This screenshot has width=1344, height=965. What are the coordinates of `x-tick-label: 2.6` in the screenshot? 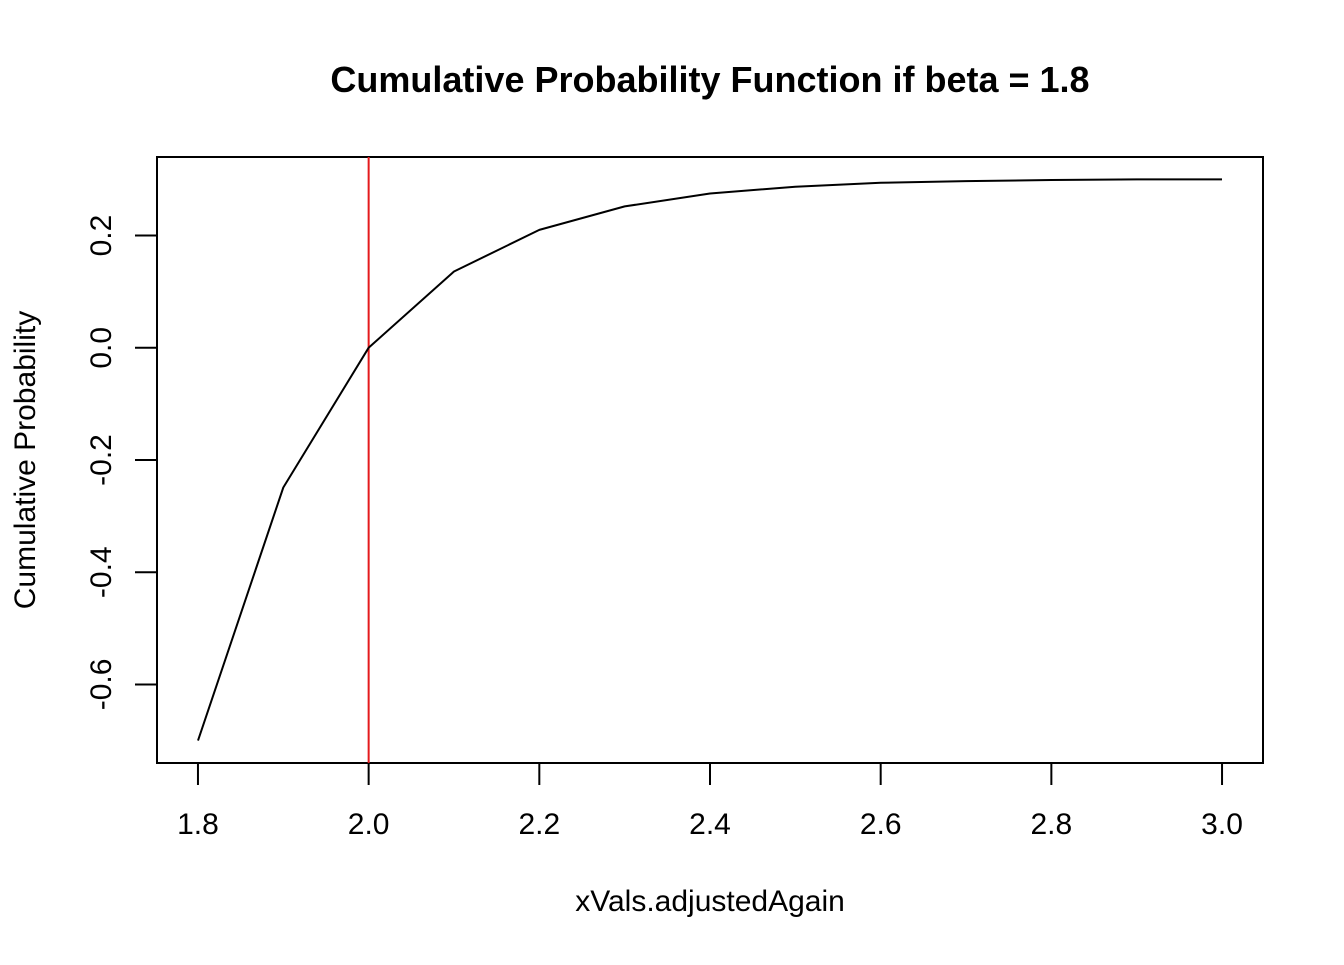 It's located at (881, 824).